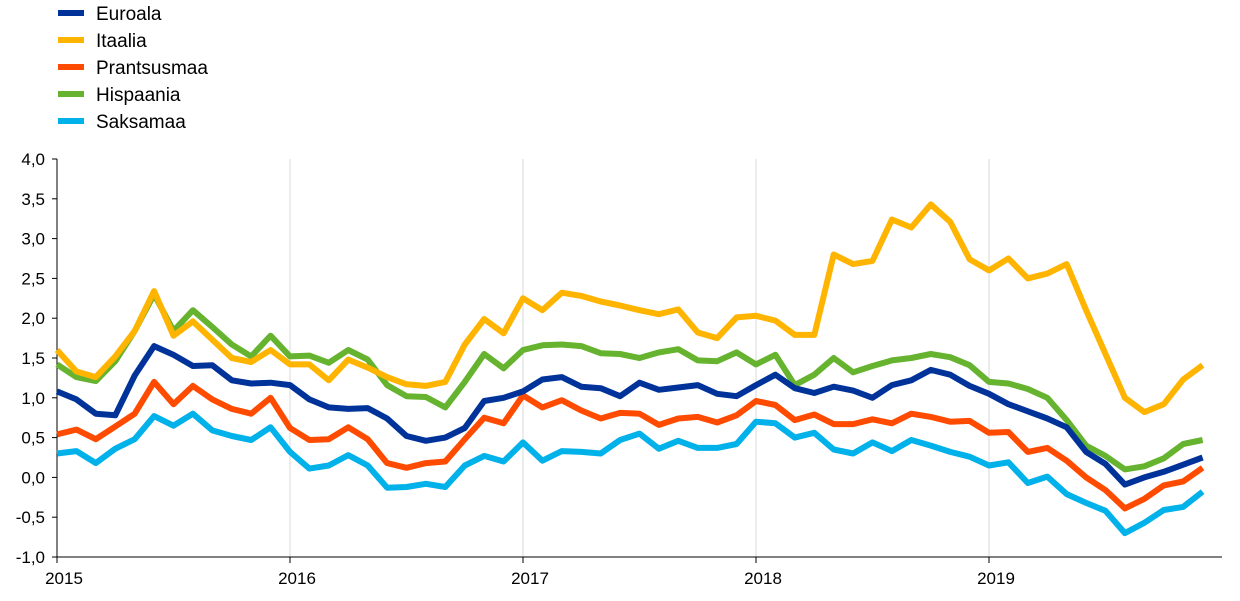  What do you see at coordinates (530, 578) in the screenshot?
I see `x-tick-label: 2017` at bounding box center [530, 578].